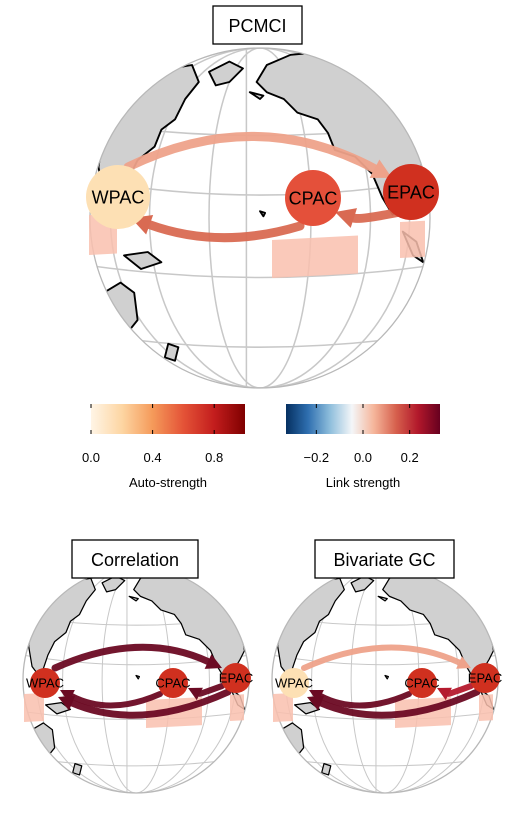 This screenshot has width=517, height=831. I want to click on colorbar-tick-label: 0.2, so click(410, 457).